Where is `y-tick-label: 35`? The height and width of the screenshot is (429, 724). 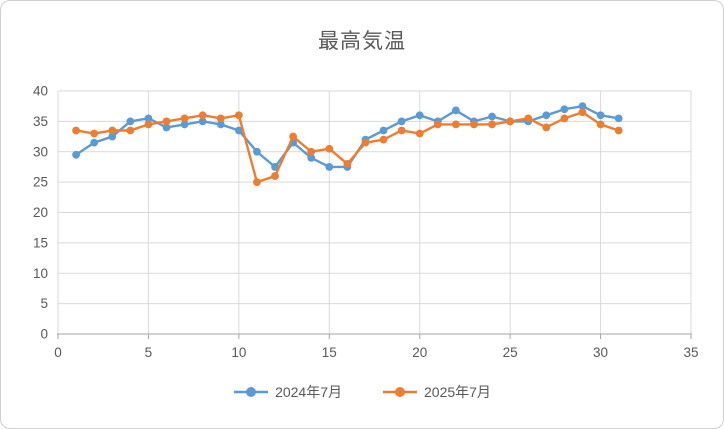 y-tick-label: 35 is located at coordinates (40, 121).